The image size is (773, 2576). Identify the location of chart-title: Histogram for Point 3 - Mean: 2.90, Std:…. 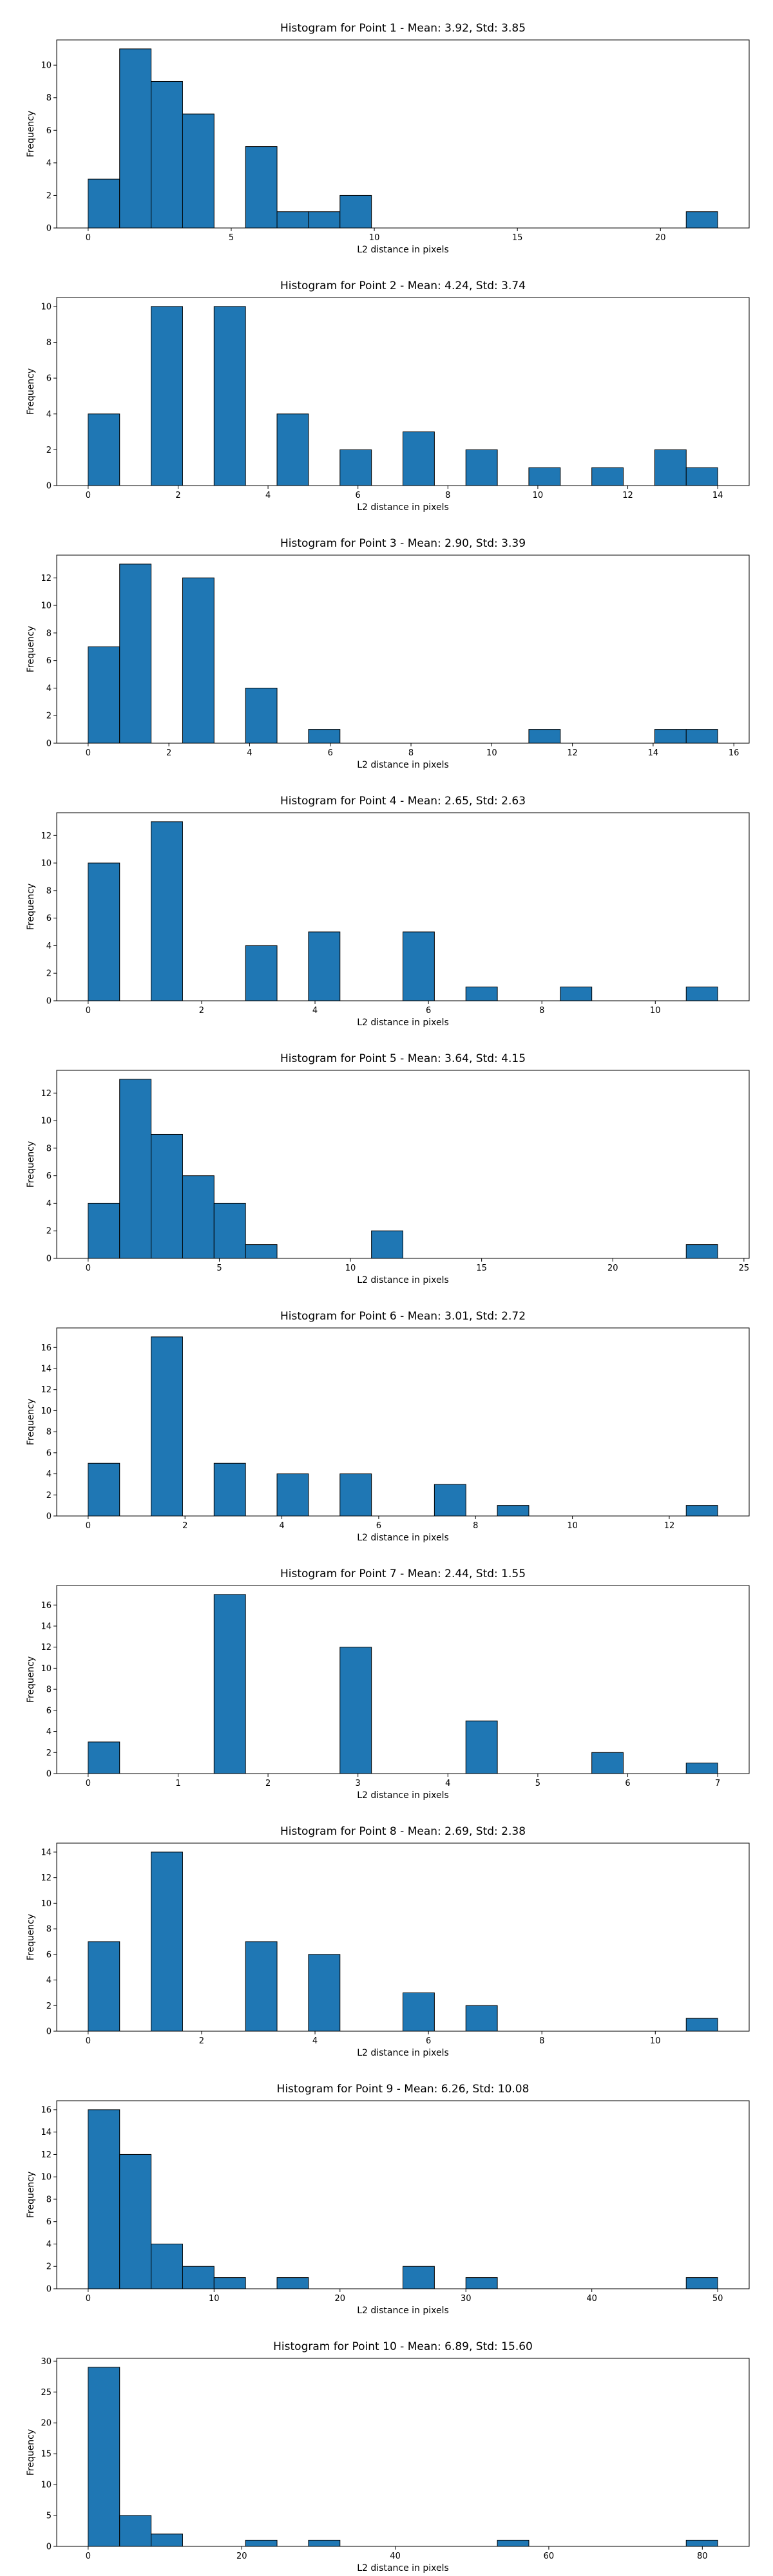
(403, 543).